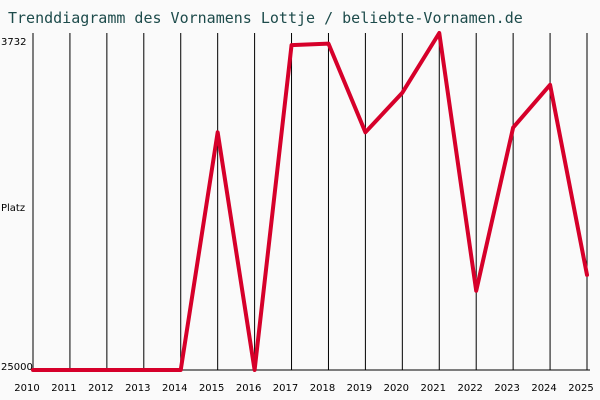 Image resolution: width=600 pixels, height=400 pixels. I want to click on x-tick-2011: 2011, so click(63, 388).